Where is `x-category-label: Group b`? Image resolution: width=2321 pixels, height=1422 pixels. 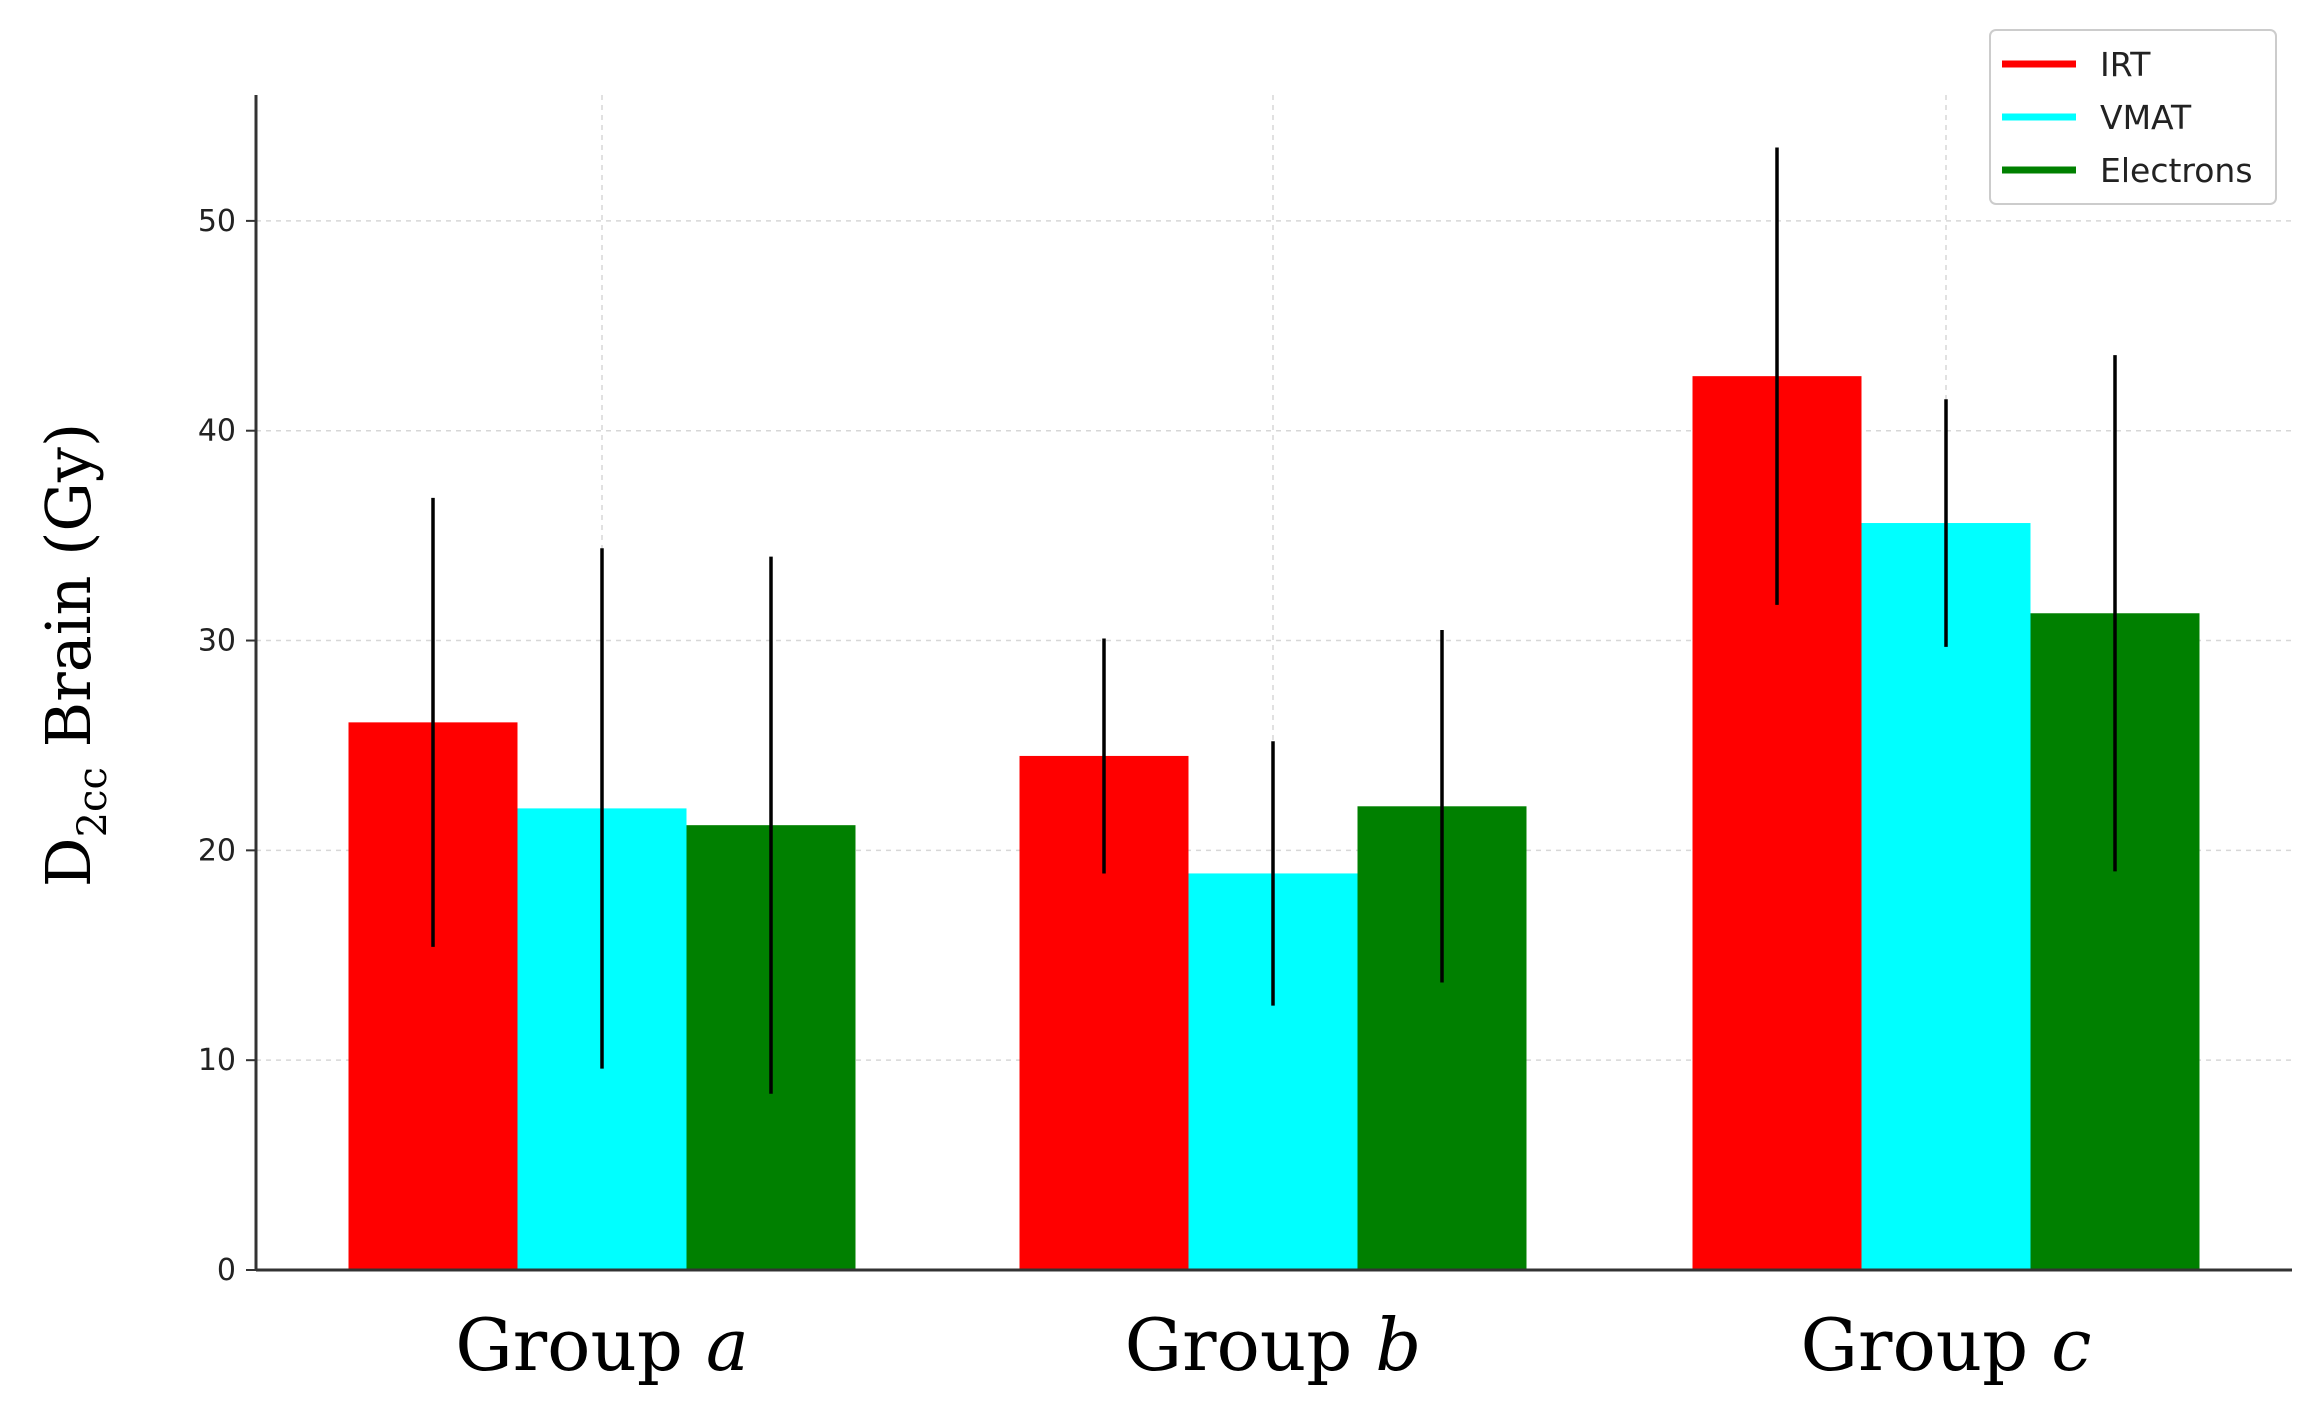 x-category-label: Group b is located at coordinates (1273, 1345).